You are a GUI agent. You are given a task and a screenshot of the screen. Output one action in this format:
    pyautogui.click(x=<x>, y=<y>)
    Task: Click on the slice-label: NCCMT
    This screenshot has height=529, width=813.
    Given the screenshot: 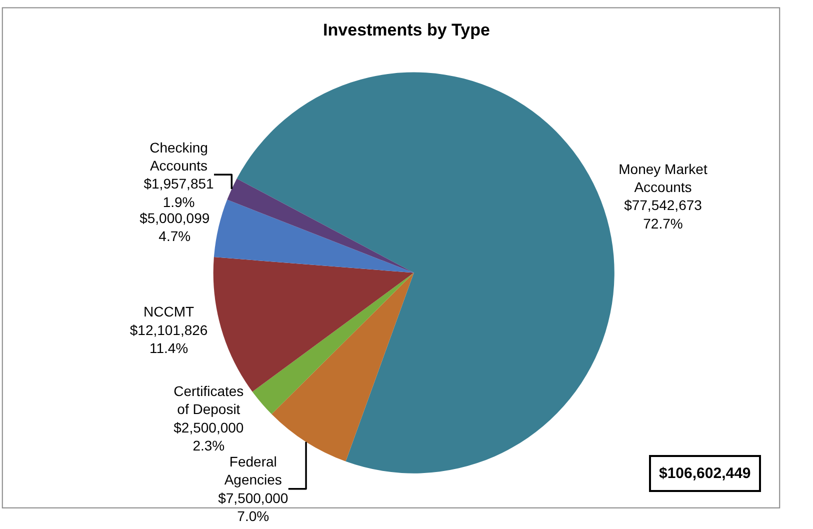 What is the action you would take?
    pyautogui.click(x=169, y=312)
    